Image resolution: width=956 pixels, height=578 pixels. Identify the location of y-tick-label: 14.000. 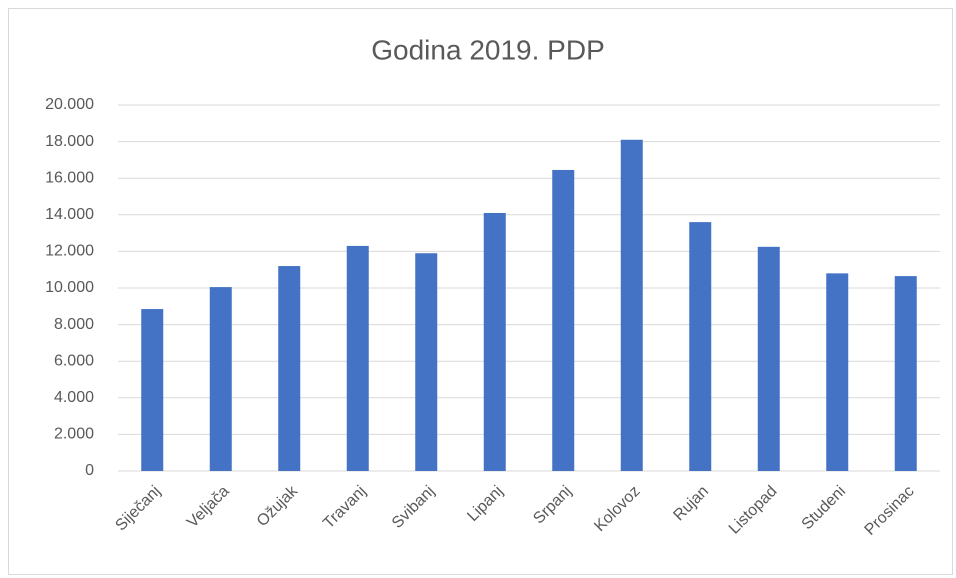
(69, 214).